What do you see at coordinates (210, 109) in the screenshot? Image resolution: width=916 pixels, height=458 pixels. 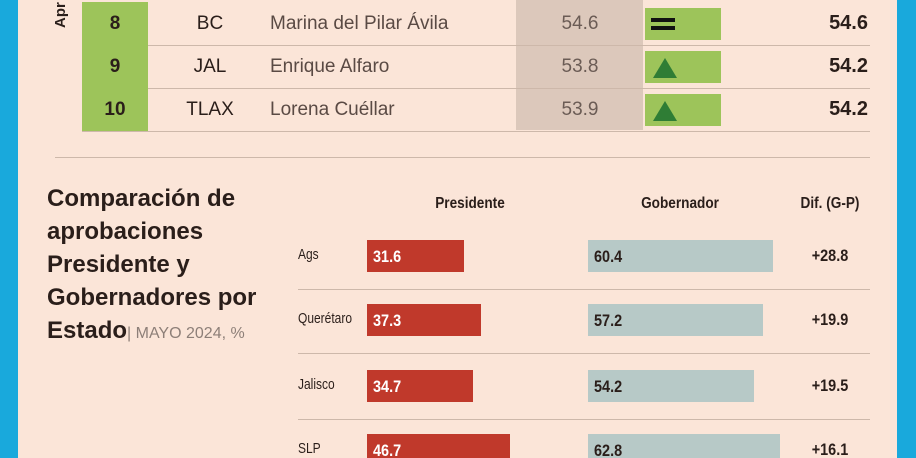 I see `state-code: TLAX` at bounding box center [210, 109].